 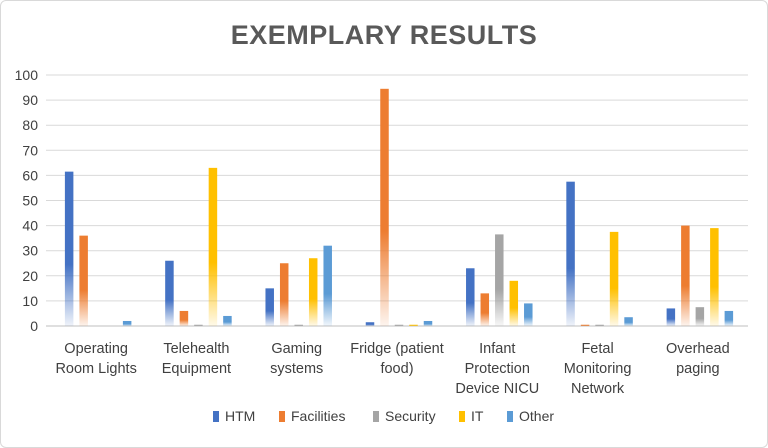 I want to click on y-tick-label: 90, so click(x=30, y=100).